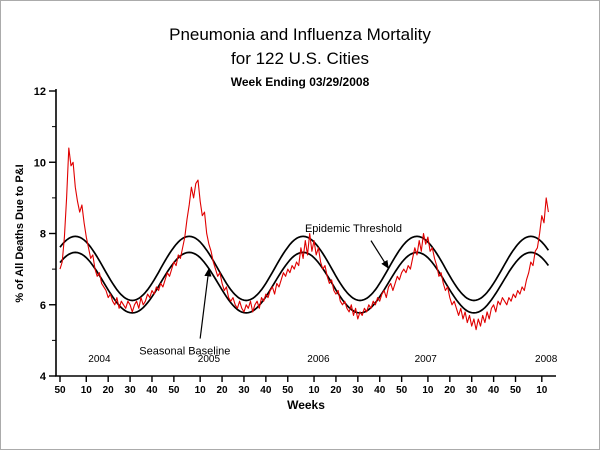  I want to click on annotation-label-1: Seasonal Baseline, so click(184, 351).